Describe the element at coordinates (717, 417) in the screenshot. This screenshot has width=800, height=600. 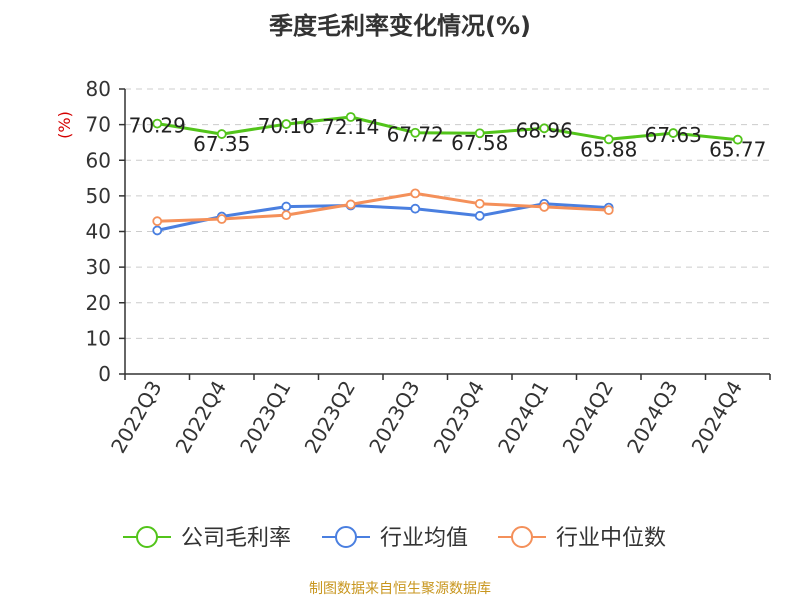
I see `x-tick-label: 2024Q4` at that location.